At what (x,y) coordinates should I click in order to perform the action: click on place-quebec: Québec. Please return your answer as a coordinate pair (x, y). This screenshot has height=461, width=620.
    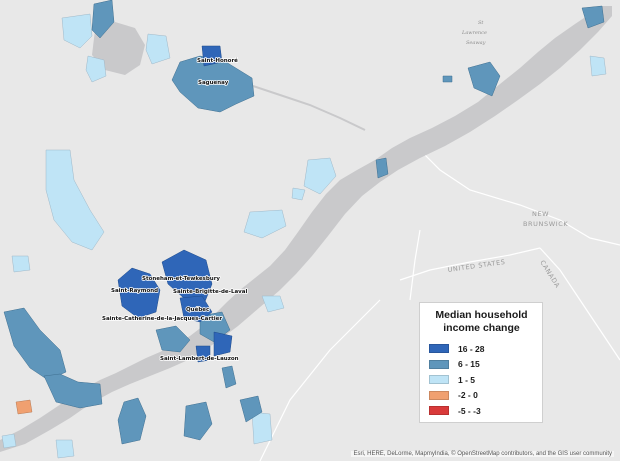
    Looking at the image, I should click on (197, 309).